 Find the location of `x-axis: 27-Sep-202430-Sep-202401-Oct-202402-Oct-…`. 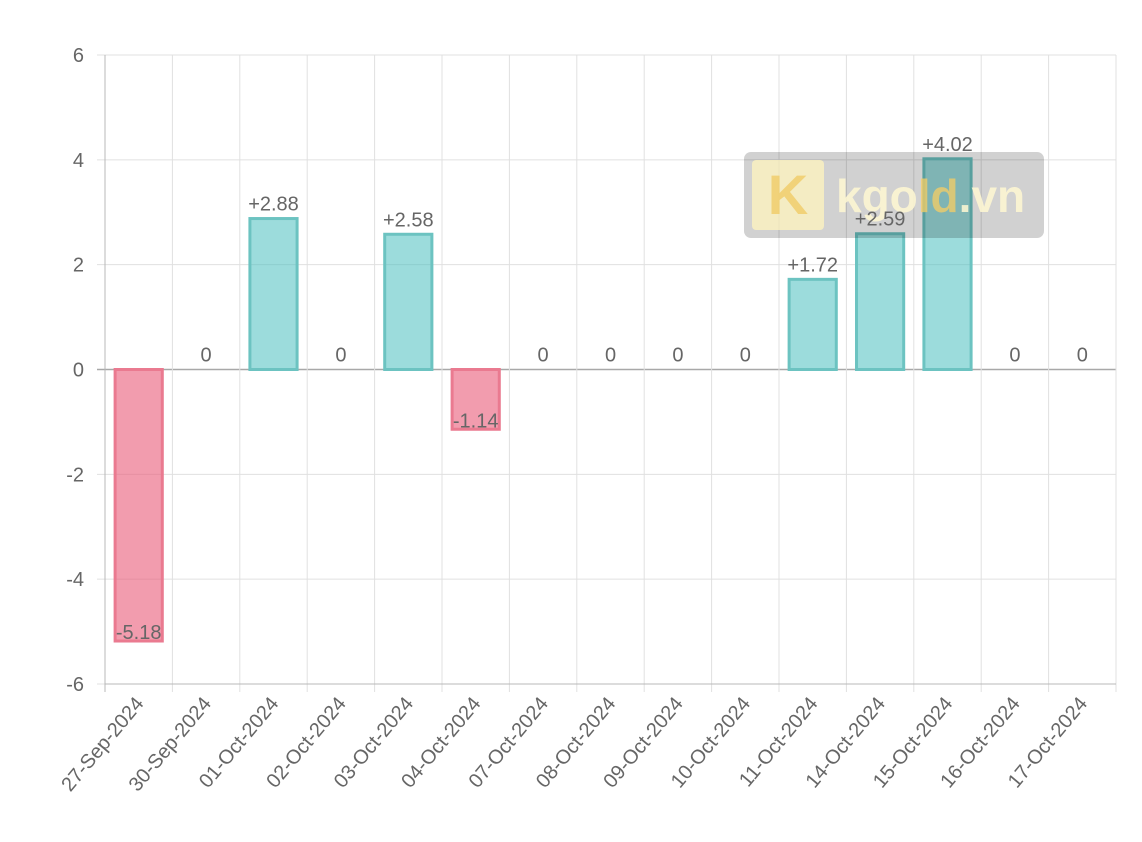

x-axis: 27-Sep-202430-Sep-202401-Oct-202402-Oct-… is located at coordinates (574, 744).